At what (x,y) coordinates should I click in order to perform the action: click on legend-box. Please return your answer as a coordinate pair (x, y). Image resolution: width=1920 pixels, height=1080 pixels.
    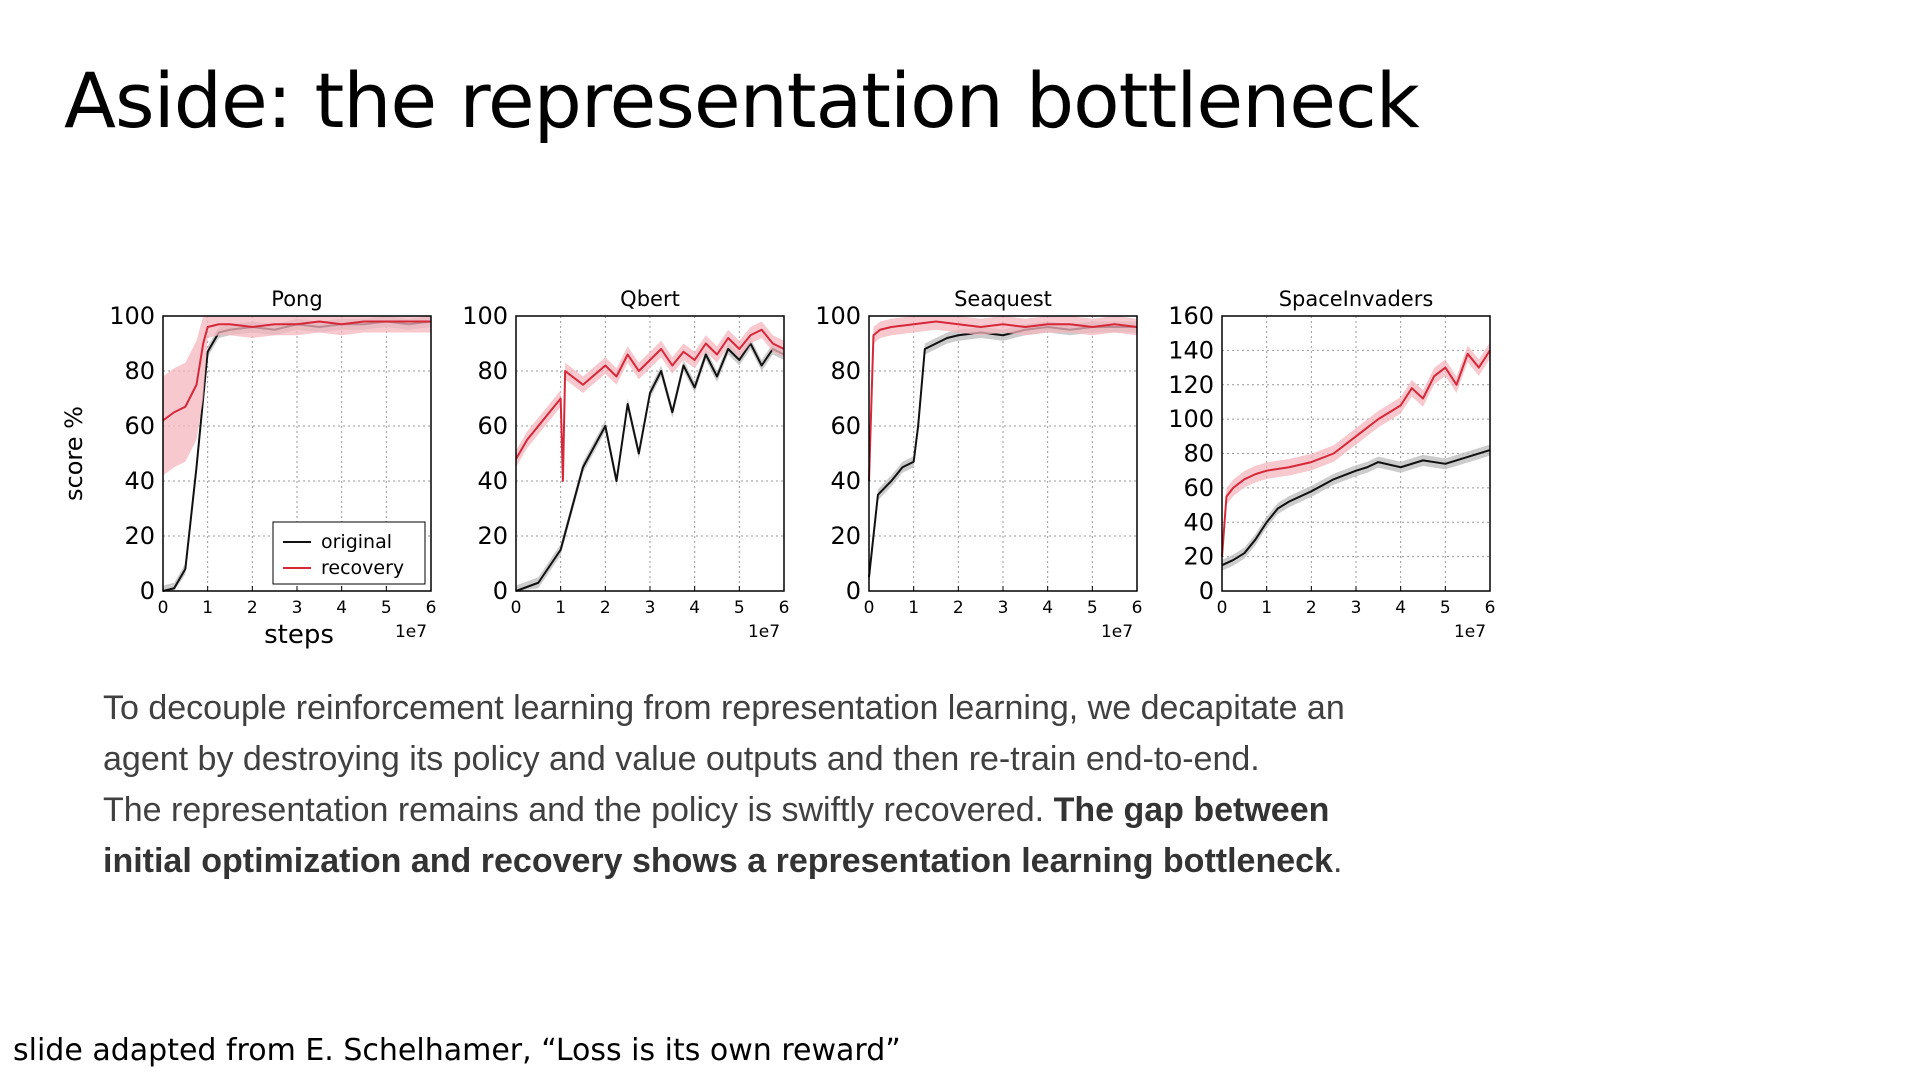
    Looking at the image, I should click on (349, 553).